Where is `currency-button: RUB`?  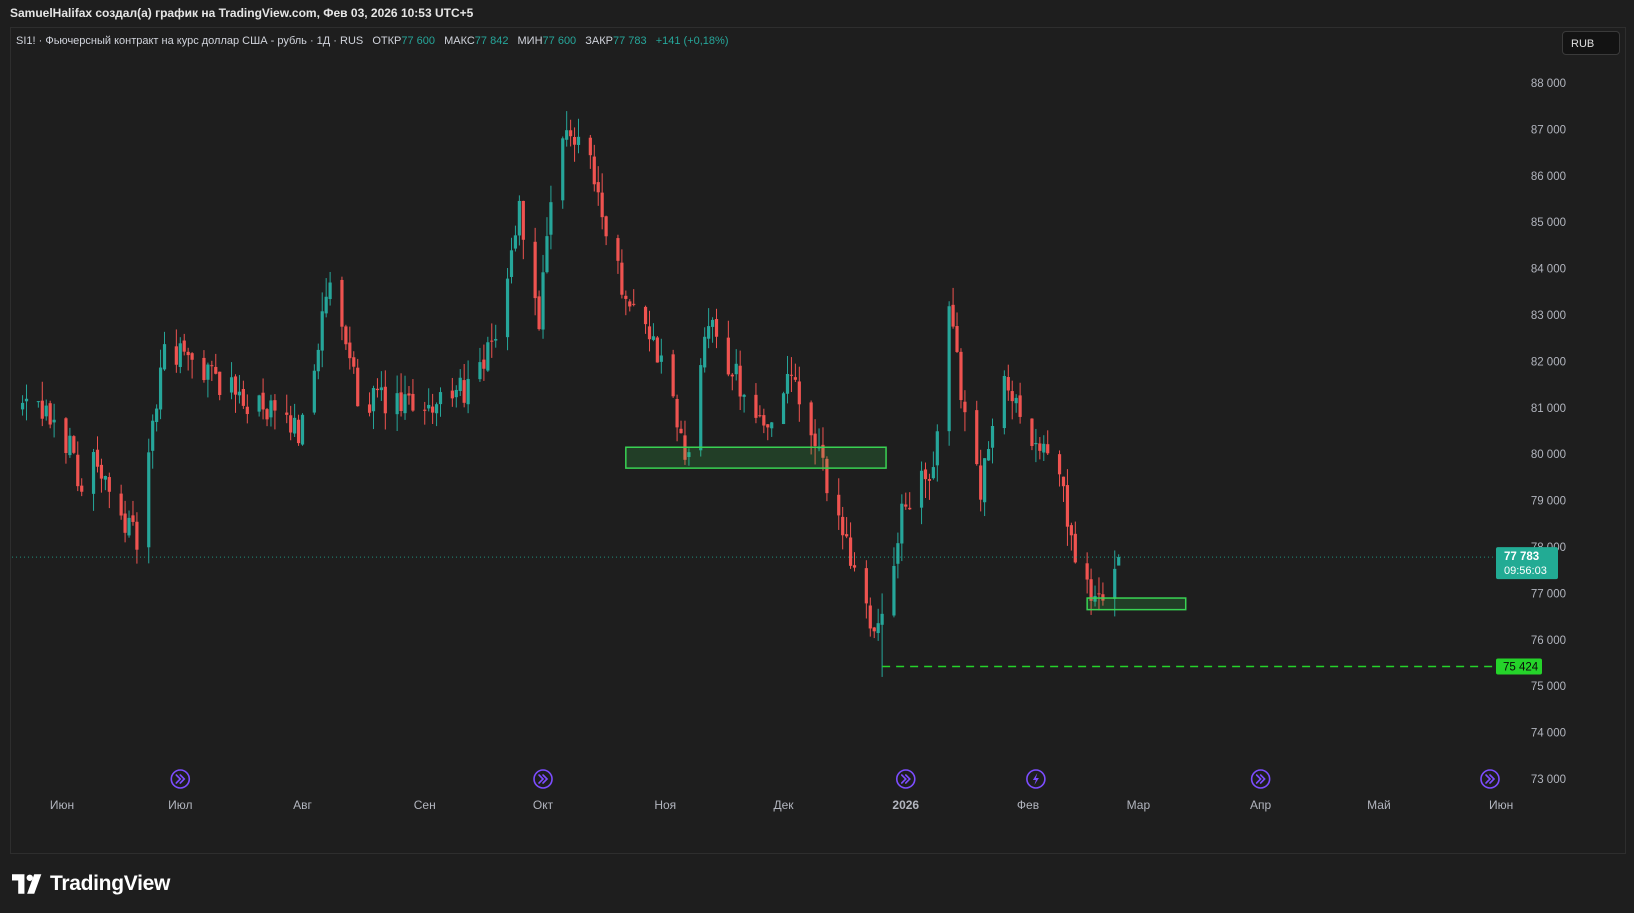 currency-button: RUB is located at coordinates (1591, 43).